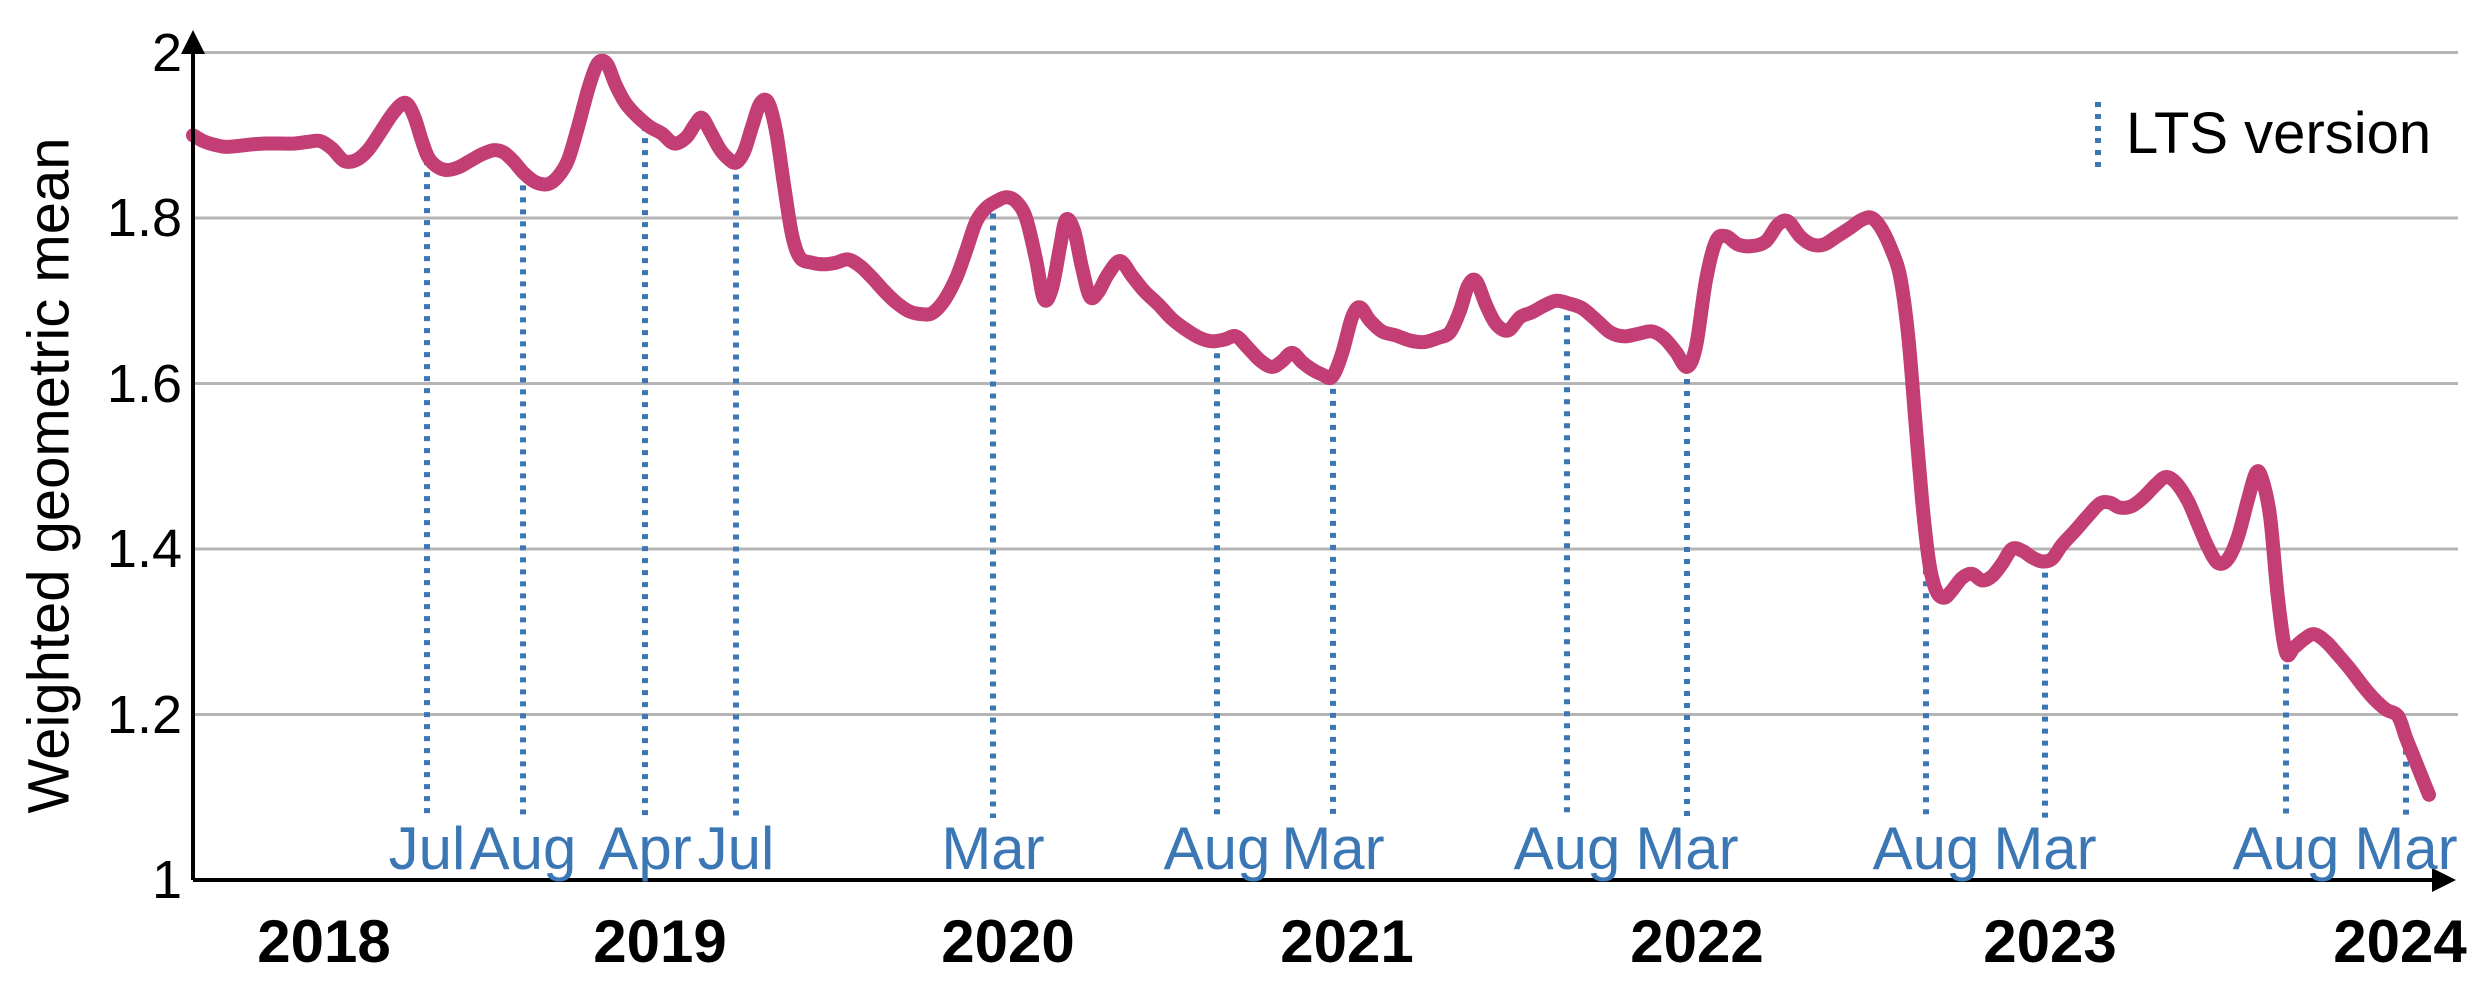 The height and width of the screenshot is (1004, 2490). What do you see at coordinates (2279, 133) in the screenshot?
I see `legend-label: LTS version` at bounding box center [2279, 133].